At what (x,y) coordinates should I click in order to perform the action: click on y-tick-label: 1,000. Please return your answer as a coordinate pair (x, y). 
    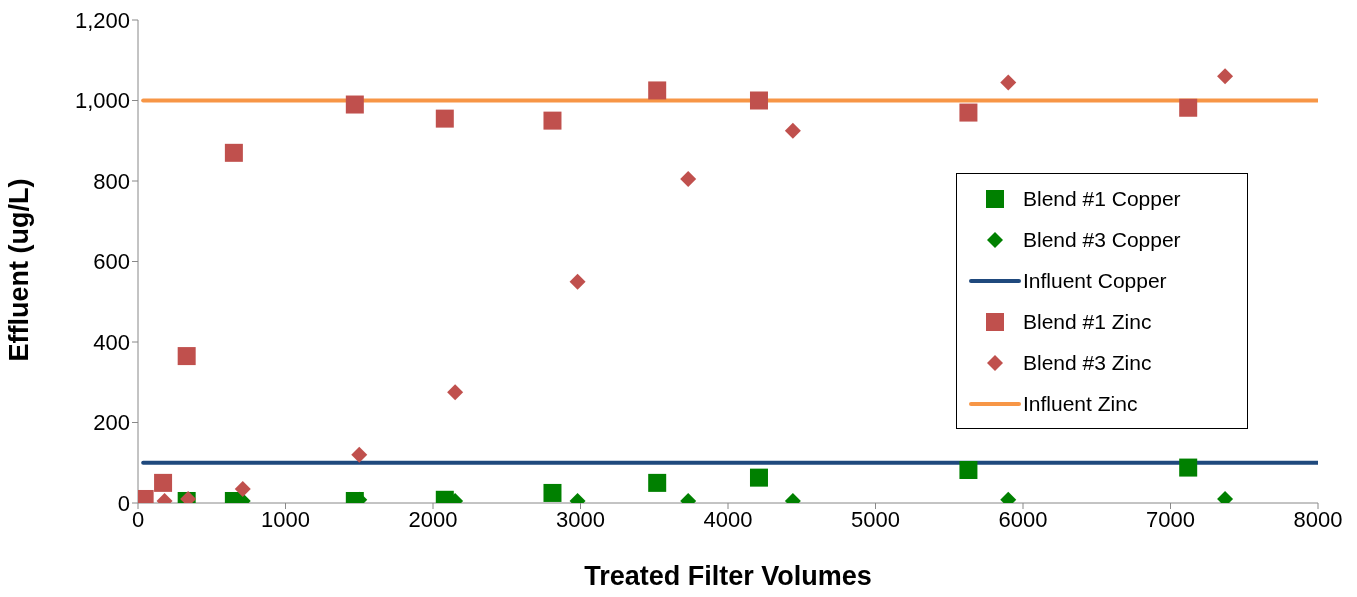
    Looking at the image, I should click on (102, 101).